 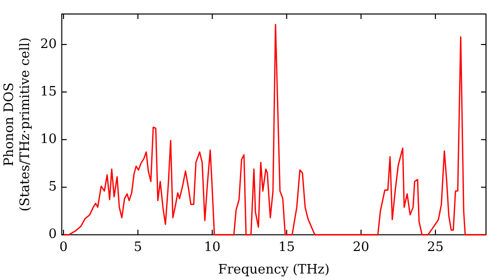 What do you see at coordinates (212, 247) in the screenshot?
I see `x-tick-label: 10` at bounding box center [212, 247].